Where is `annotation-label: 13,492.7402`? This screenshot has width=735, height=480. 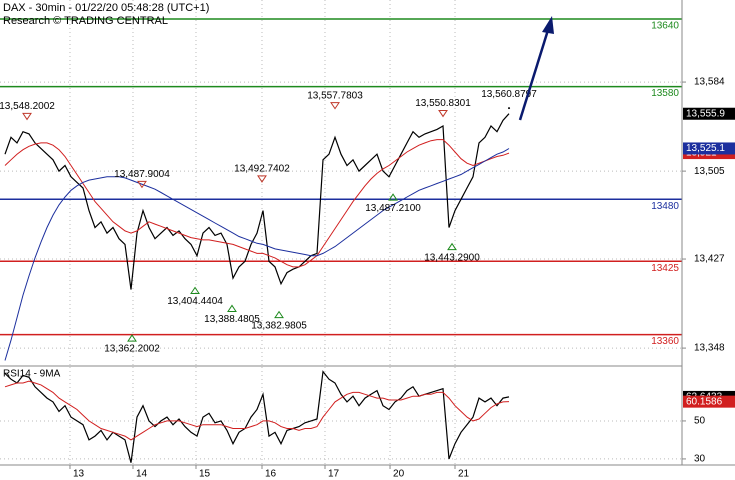 annotation-label: 13,492.7402 is located at coordinates (262, 169).